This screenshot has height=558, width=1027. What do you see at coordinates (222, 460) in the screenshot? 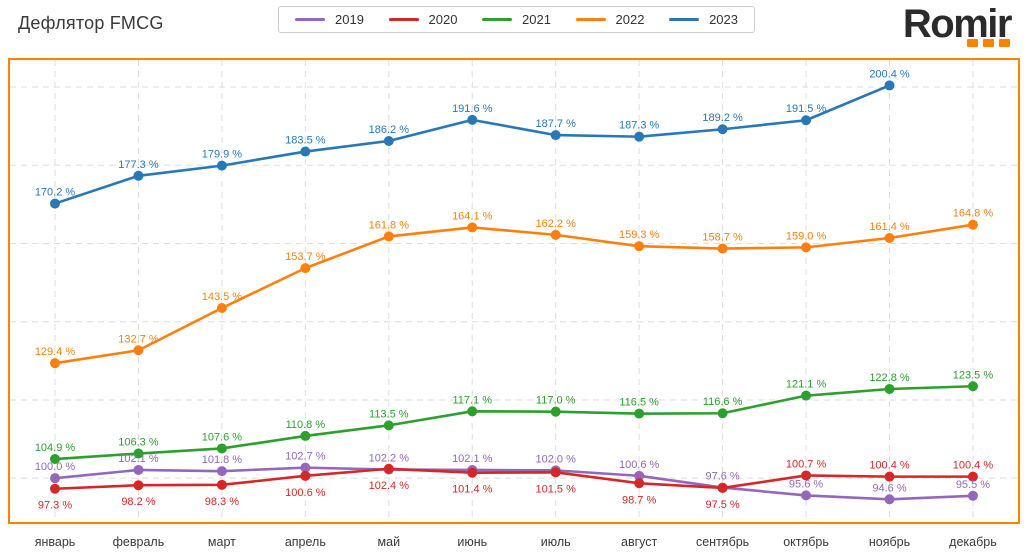
I see `value-label-2019-март: 101.8 %` at bounding box center [222, 460].